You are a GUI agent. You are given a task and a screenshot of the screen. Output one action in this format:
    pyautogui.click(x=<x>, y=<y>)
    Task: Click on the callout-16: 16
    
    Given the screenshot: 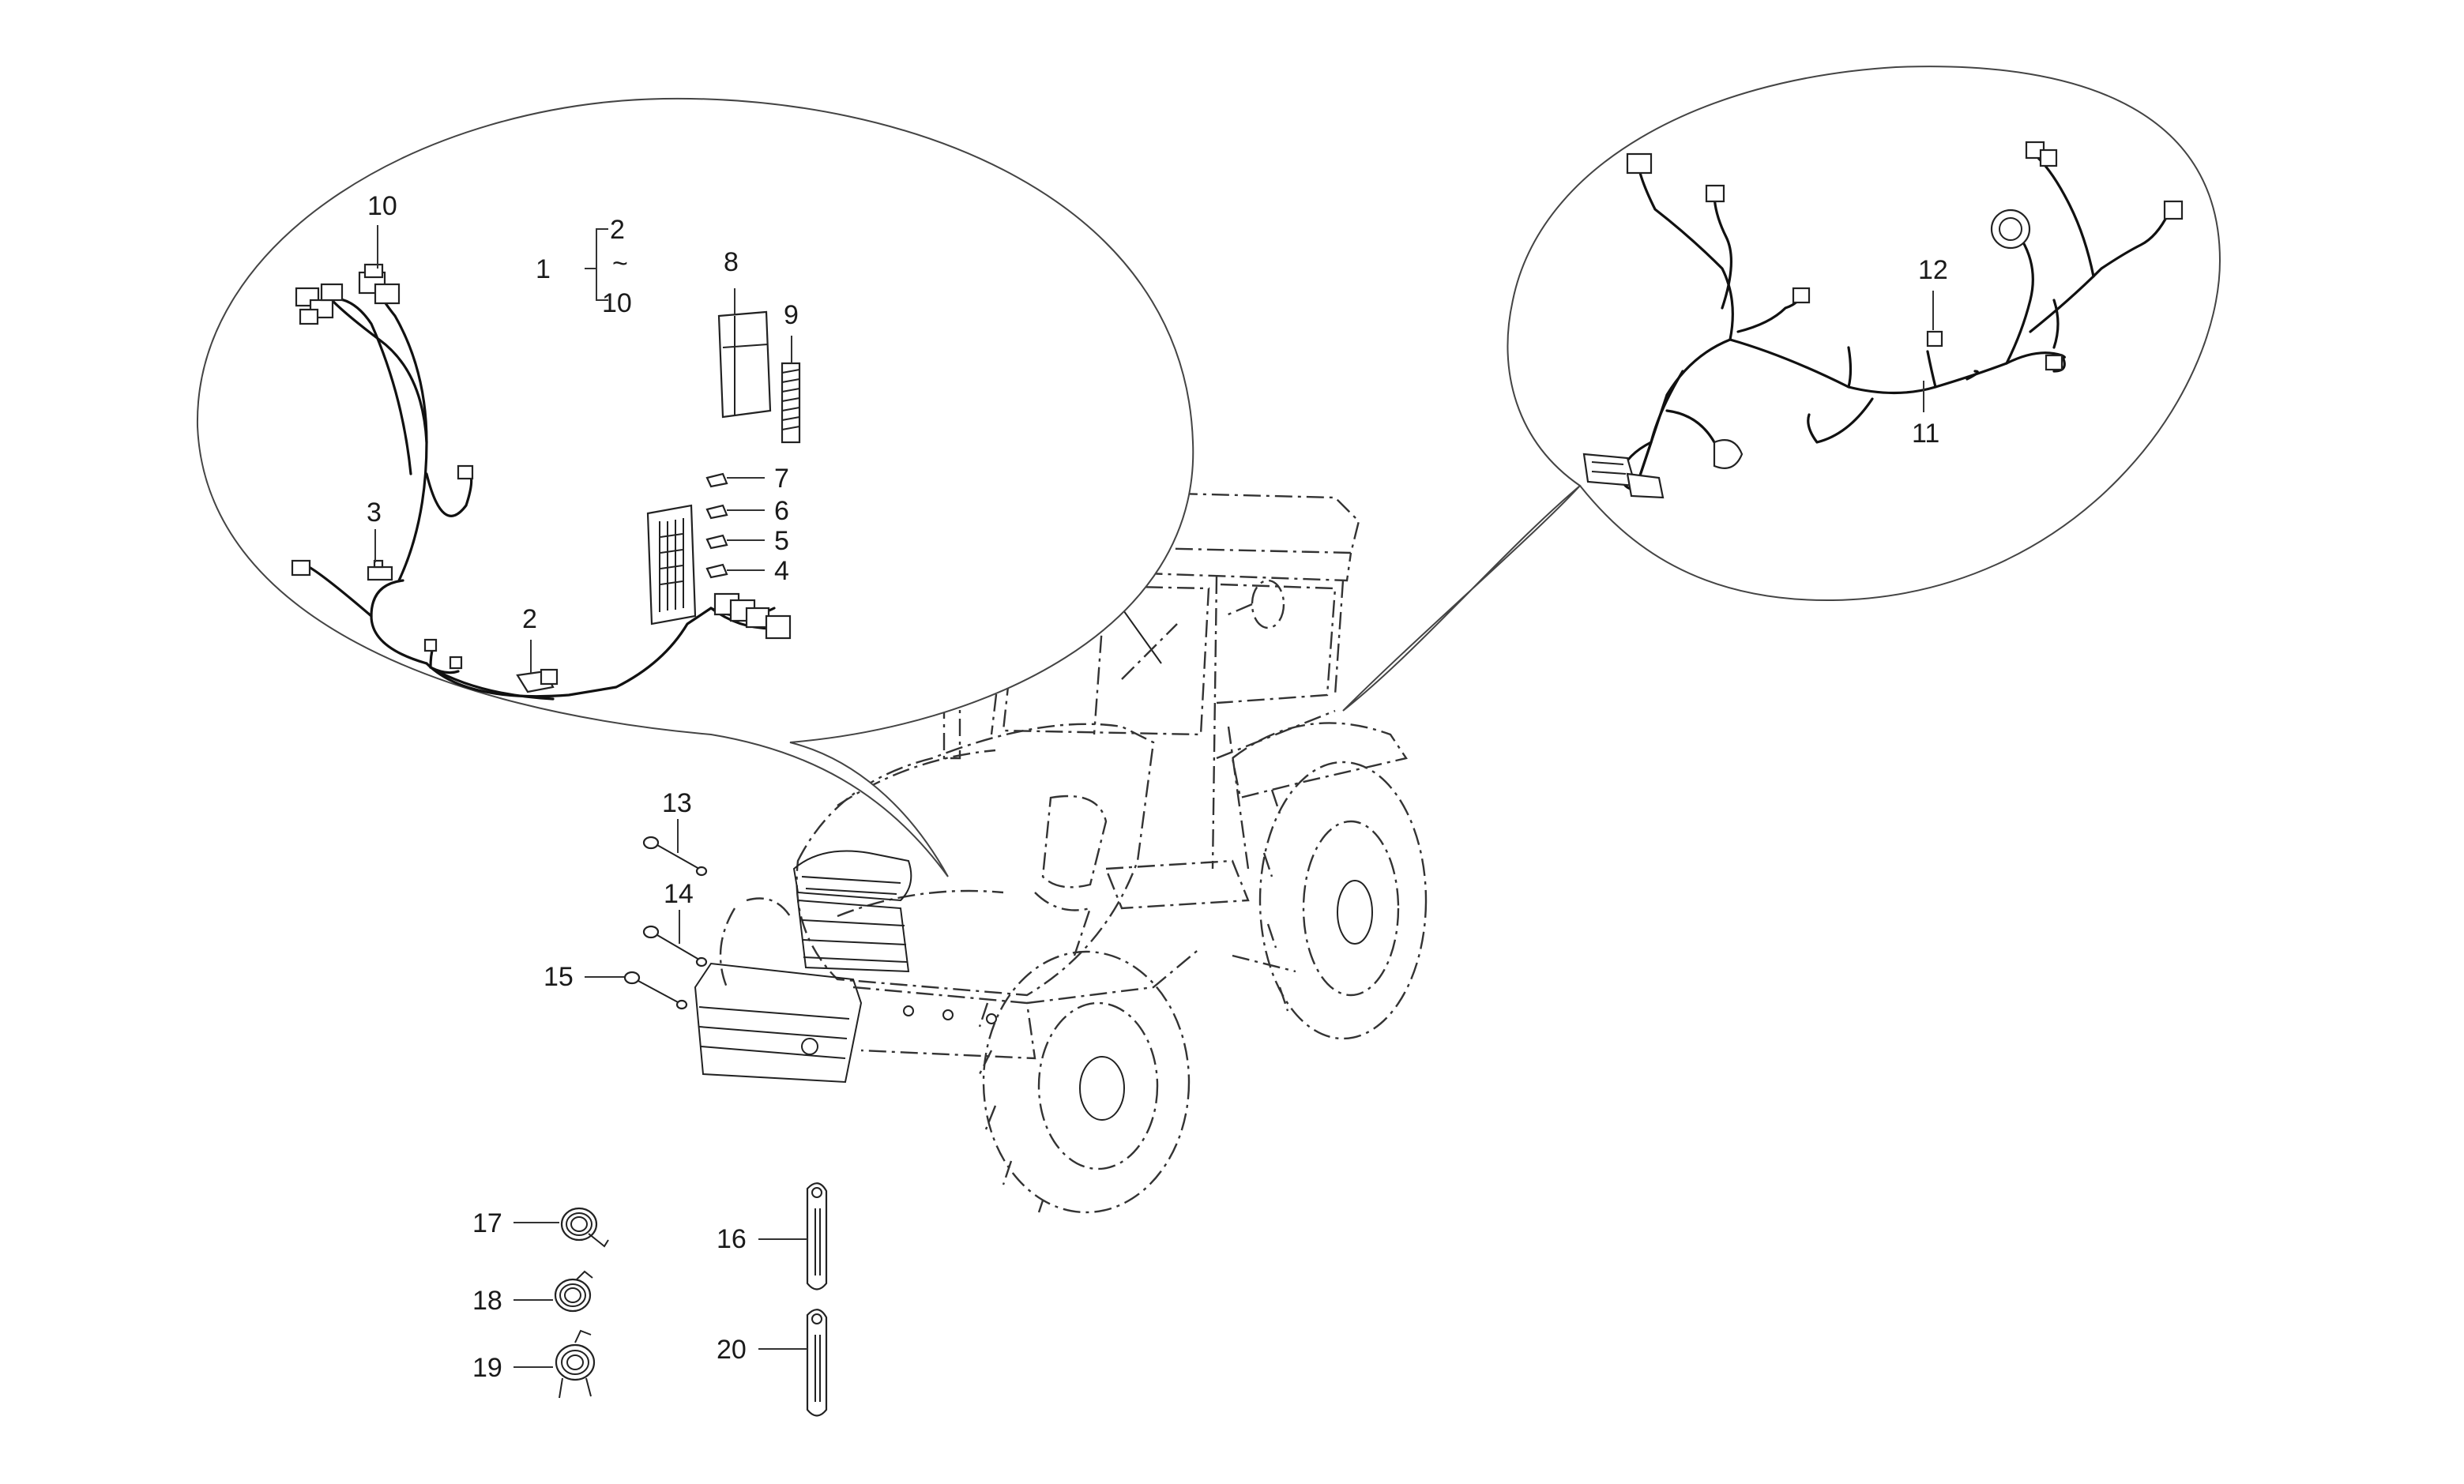 What is the action you would take?
    pyautogui.click(x=732, y=1239)
    